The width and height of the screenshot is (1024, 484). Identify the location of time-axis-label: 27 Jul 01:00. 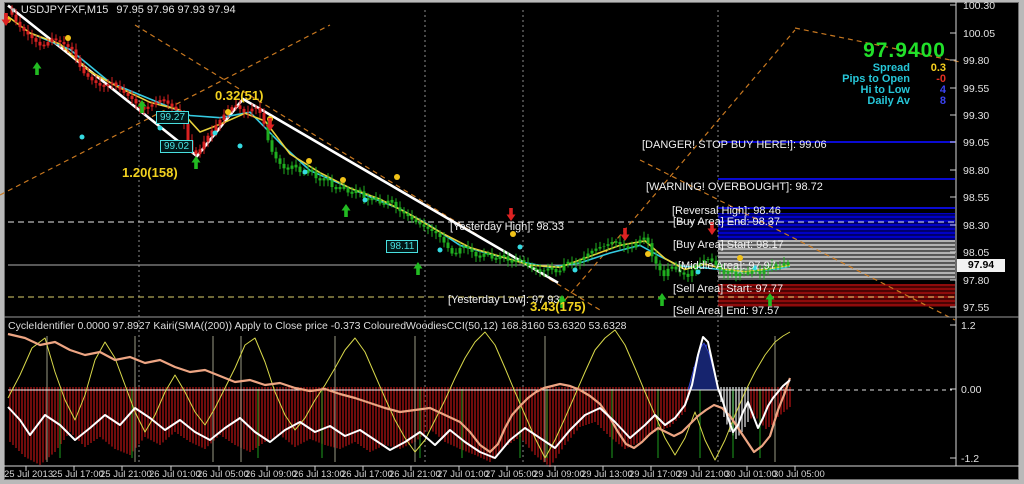
(463, 474).